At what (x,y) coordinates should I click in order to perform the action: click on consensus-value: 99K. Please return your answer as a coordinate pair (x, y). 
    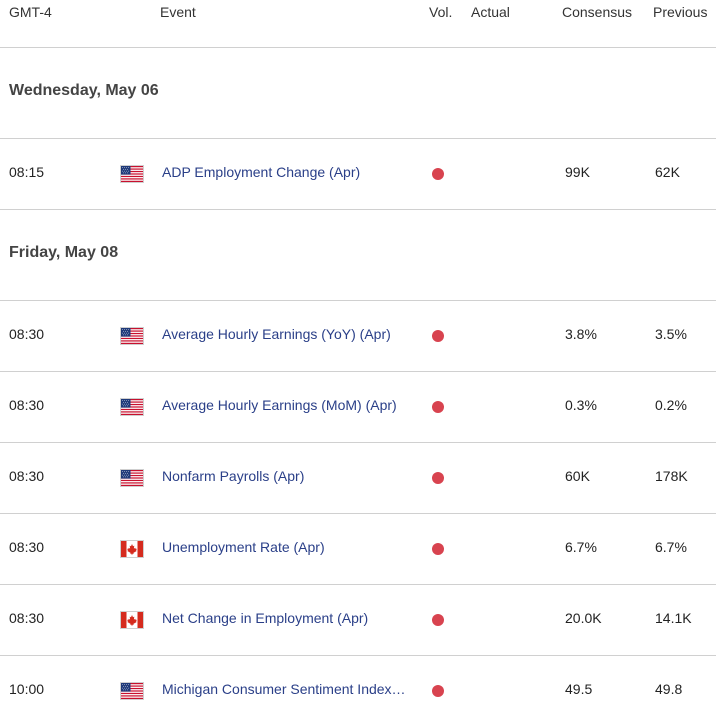
    Looking at the image, I should click on (577, 172).